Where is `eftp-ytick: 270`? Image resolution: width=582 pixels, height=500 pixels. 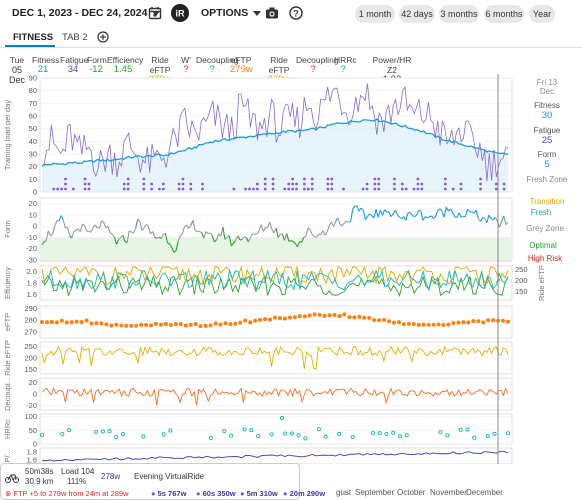 eftp-ytick: 270 is located at coordinates (30, 332).